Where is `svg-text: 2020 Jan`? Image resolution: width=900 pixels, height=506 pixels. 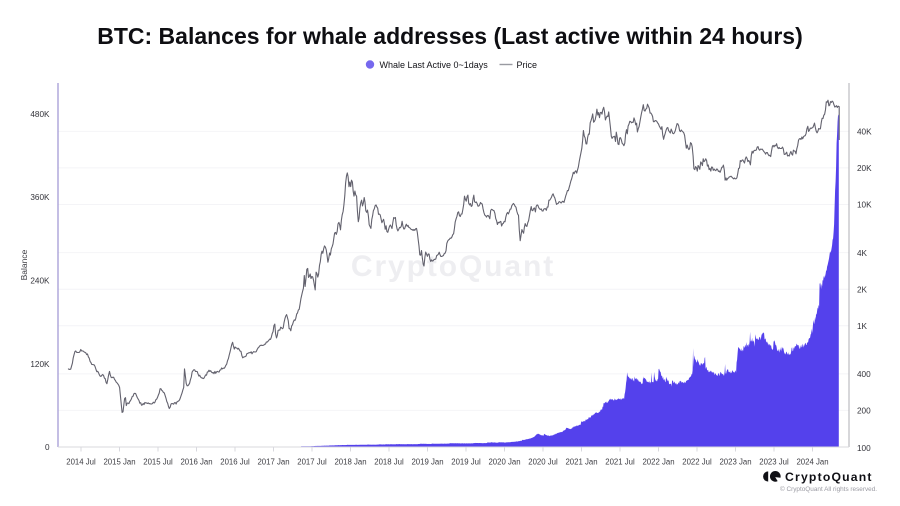
svg-text: 2020 Jan is located at coordinates (504, 462).